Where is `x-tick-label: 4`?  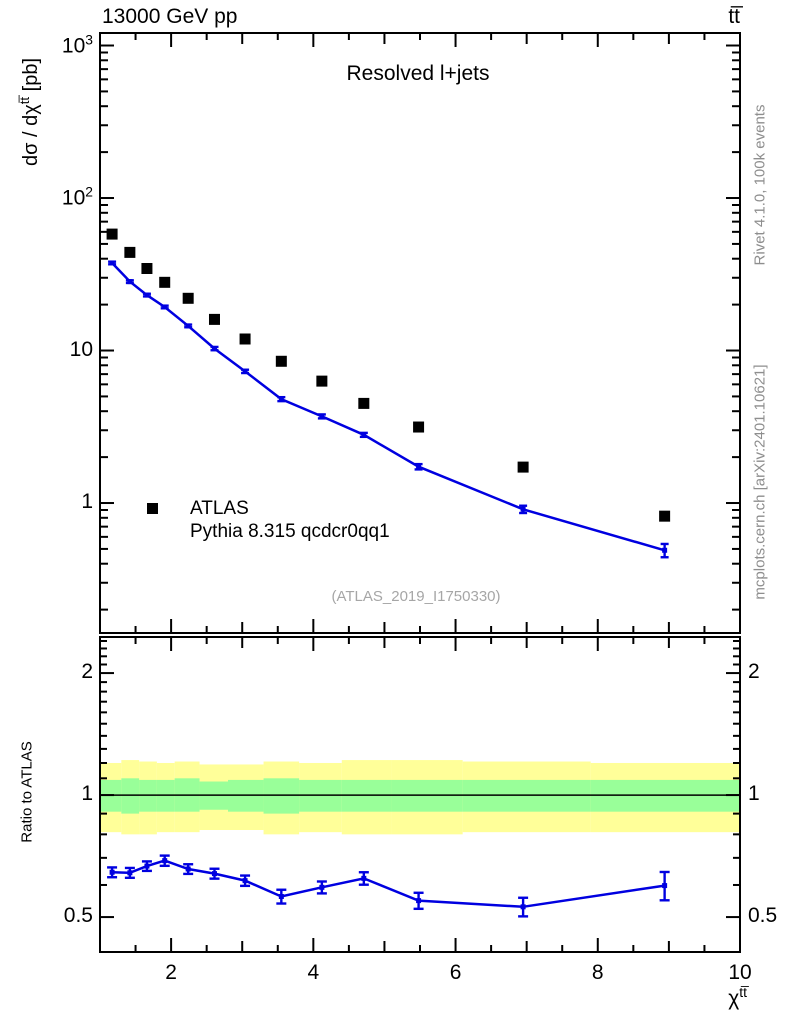 x-tick-label: 4 is located at coordinates (313, 972).